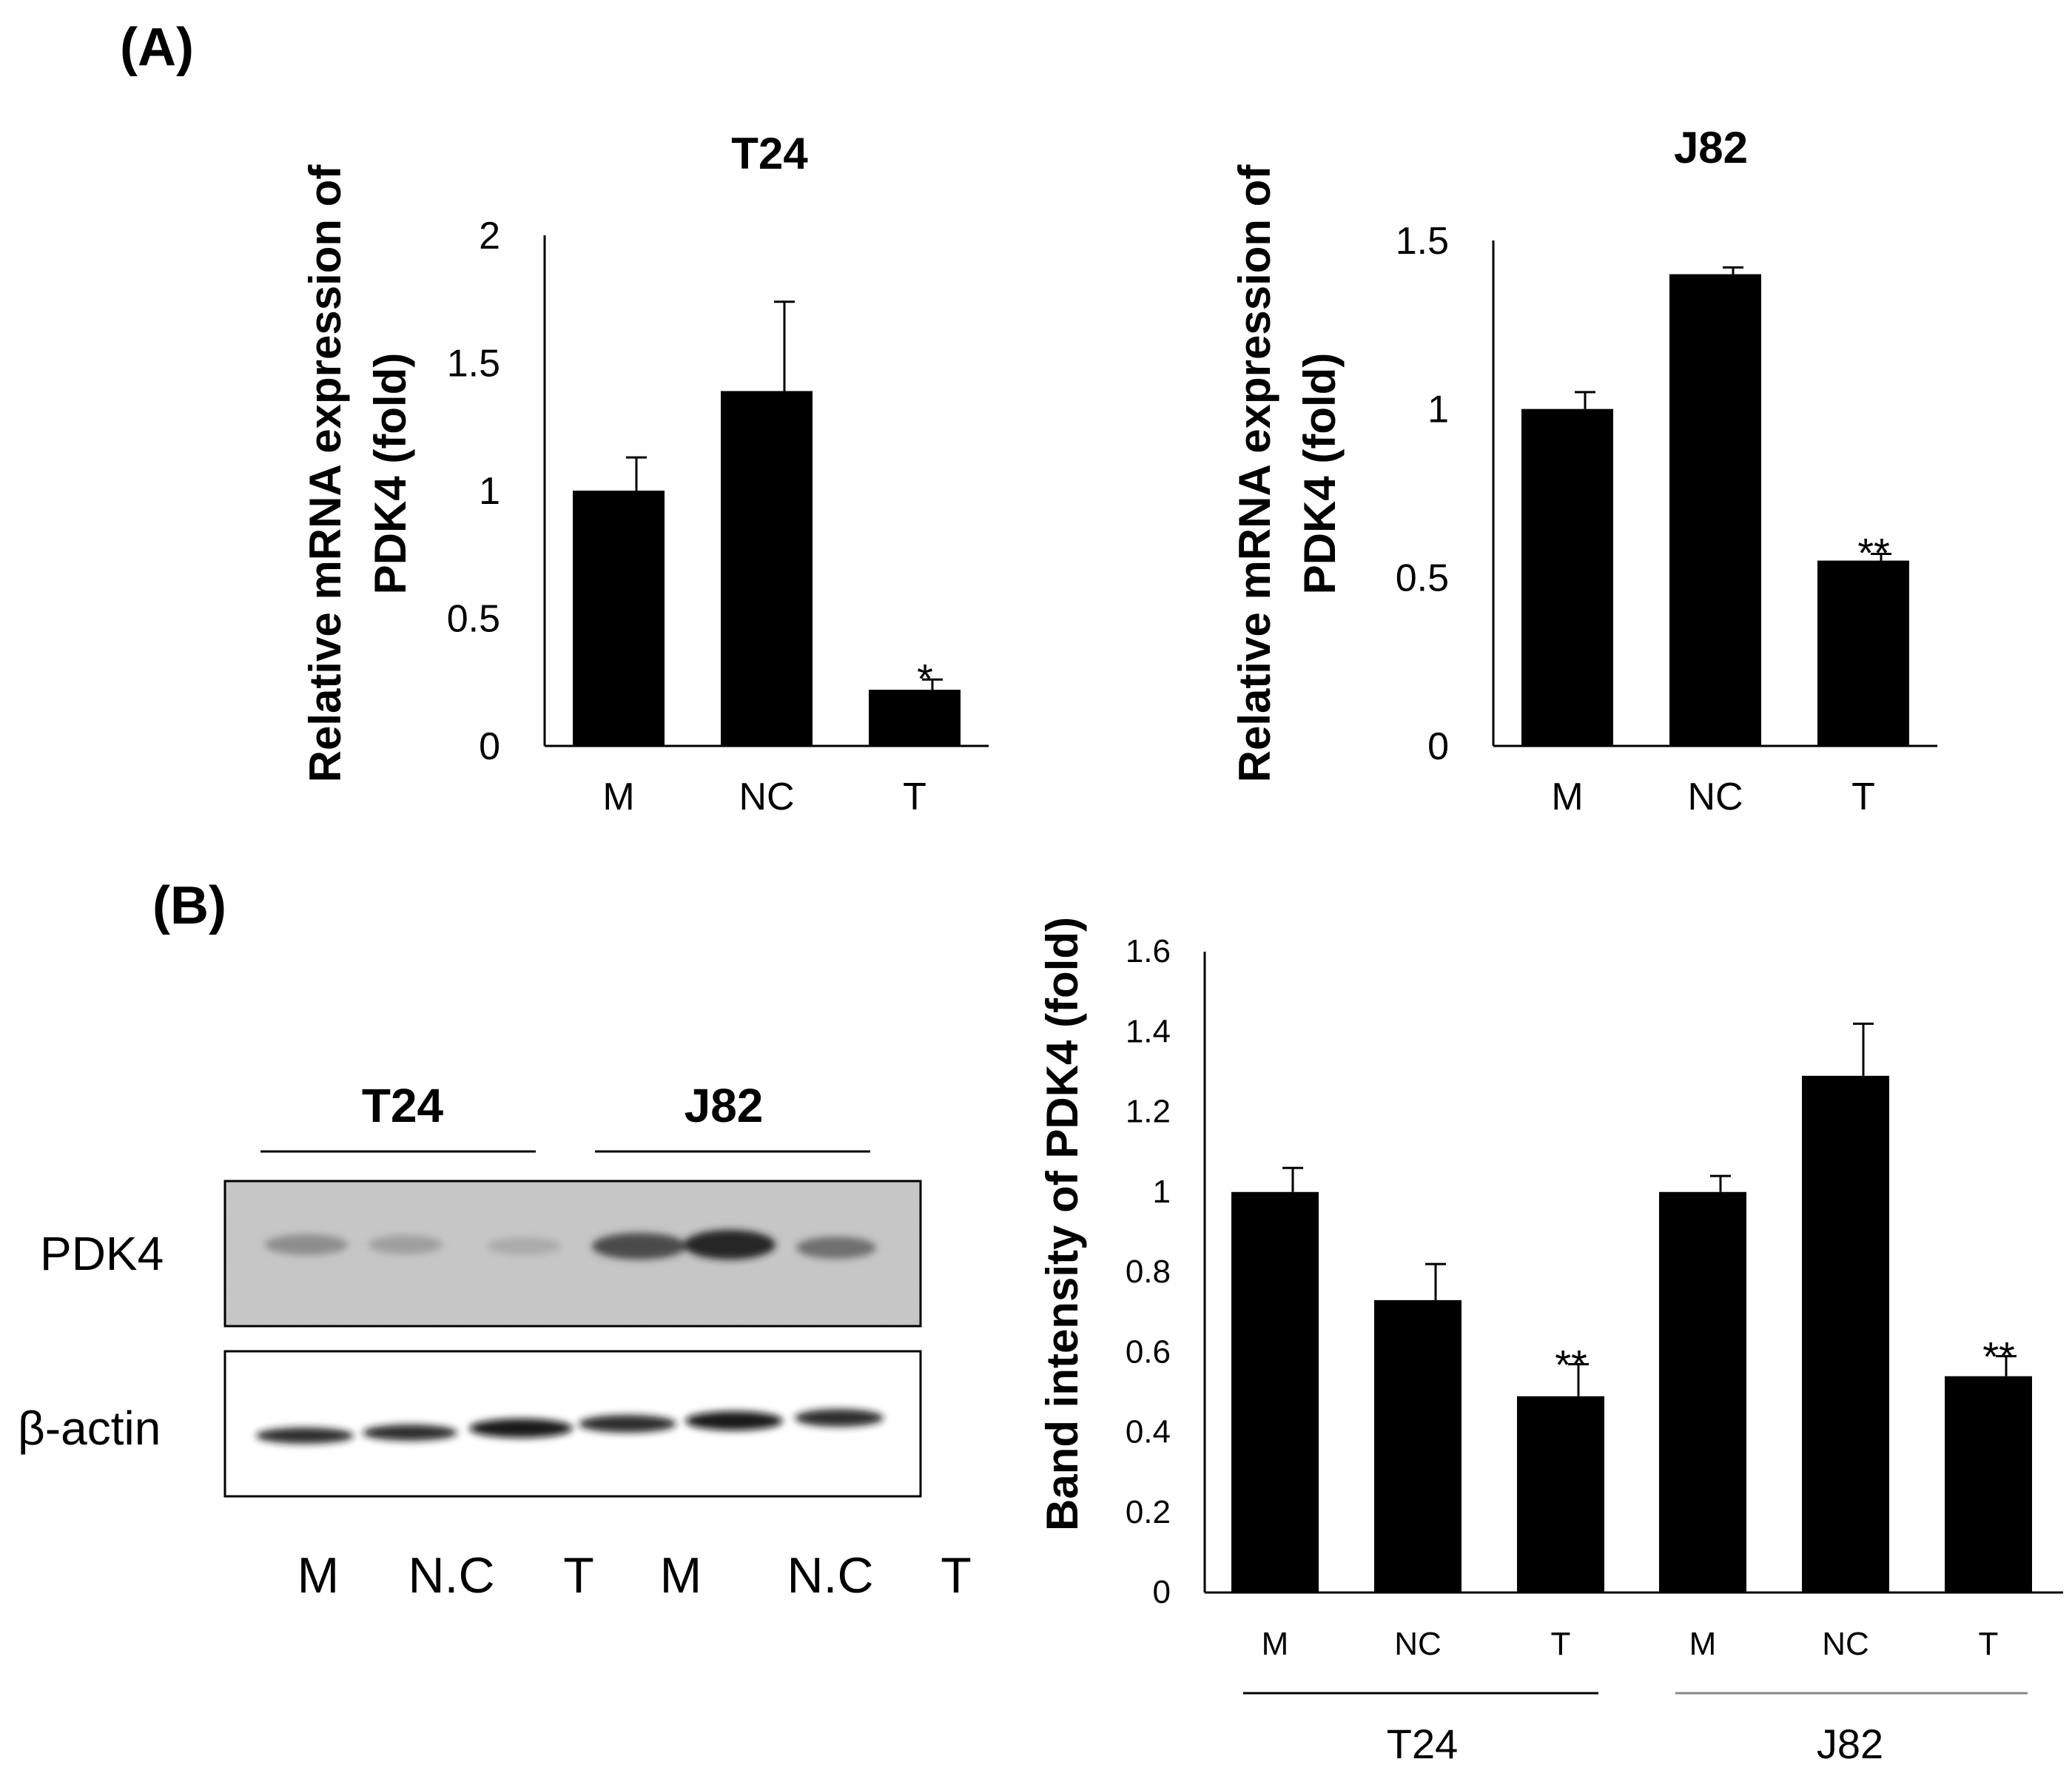 Image resolution: width=2072 pixels, height=1779 pixels. I want to click on blot-actin-strip, so click(572, 1424).